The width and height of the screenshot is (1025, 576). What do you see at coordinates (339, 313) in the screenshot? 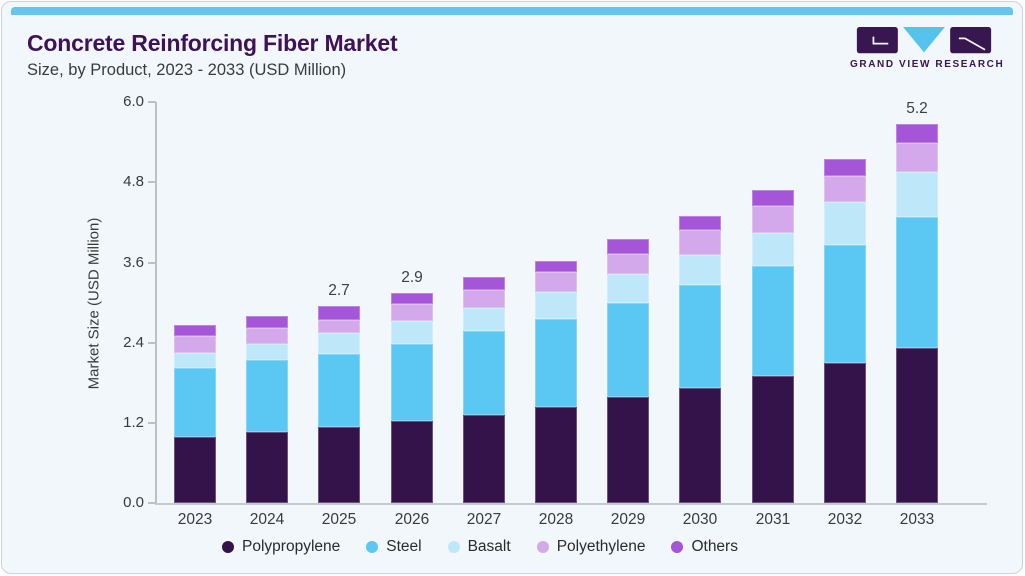
I see `bar-segment-2025-others` at bounding box center [339, 313].